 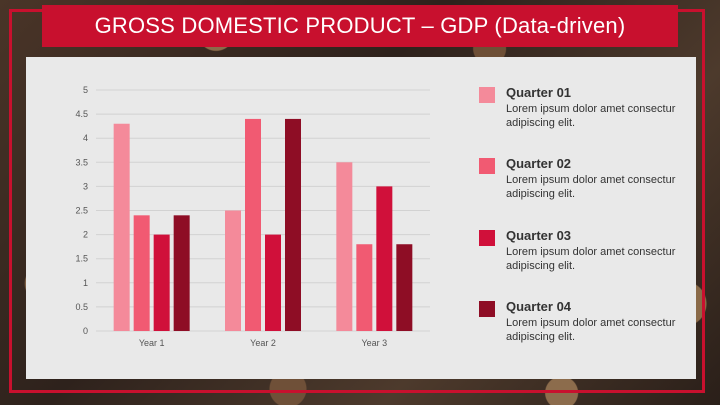 I want to click on legend-title: Quarter 02, so click(x=539, y=163).